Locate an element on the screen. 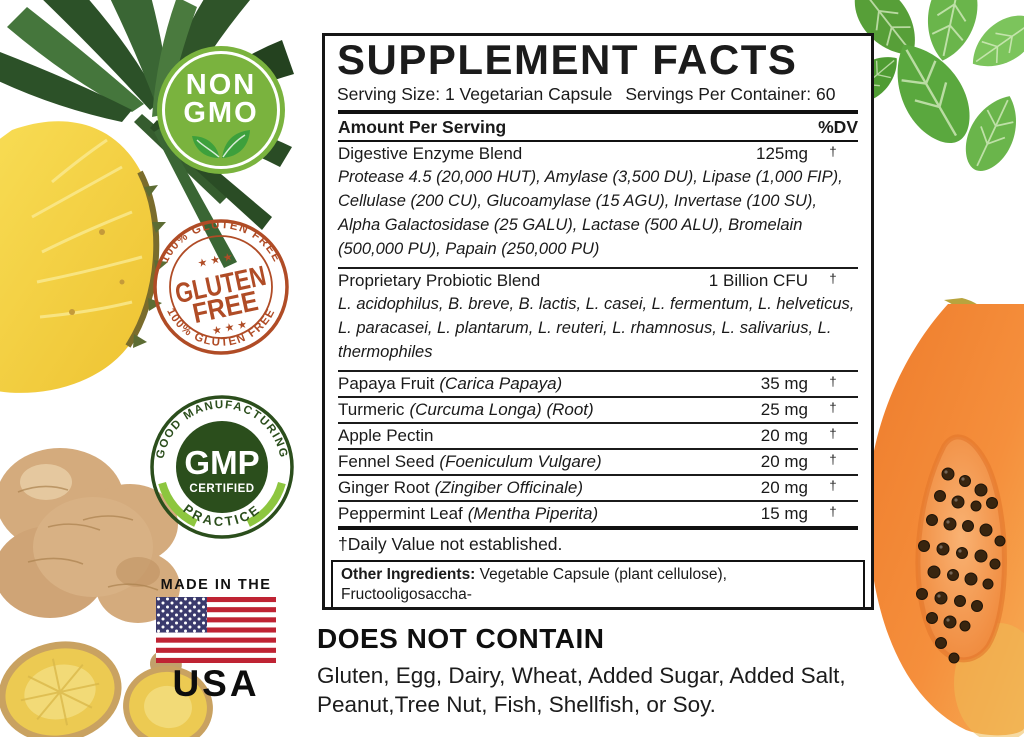 The width and height of the screenshot is (1024, 737). dv-header: %DV is located at coordinates (838, 126).